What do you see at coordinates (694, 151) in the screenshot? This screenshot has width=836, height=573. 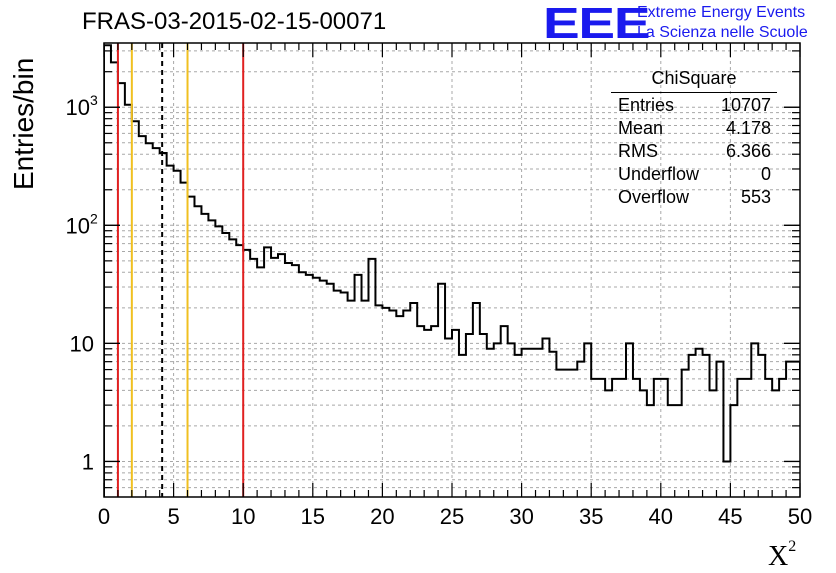 I see `stats-row-rms: RMS 6.366` at bounding box center [694, 151].